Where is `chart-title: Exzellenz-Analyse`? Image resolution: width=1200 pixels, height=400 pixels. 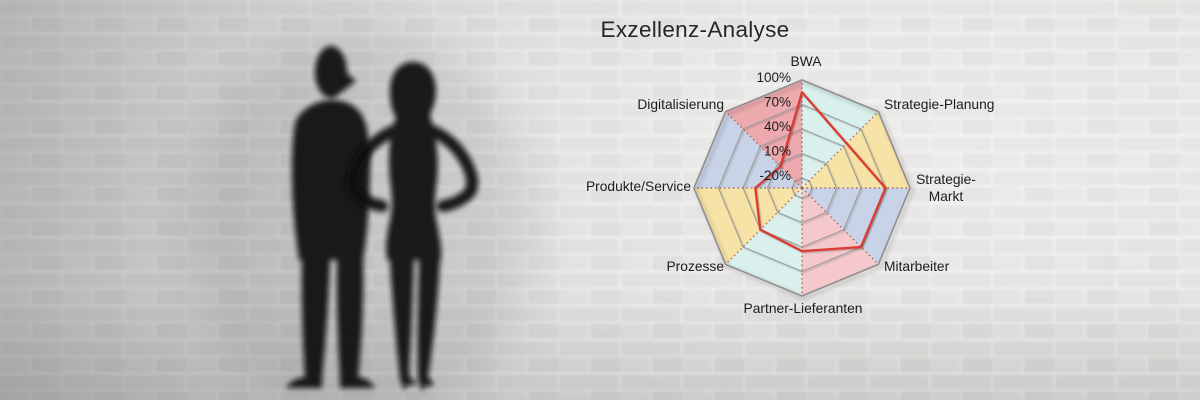 chart-title: Exzellenz-Analyse is located at coordinates (695, 29).